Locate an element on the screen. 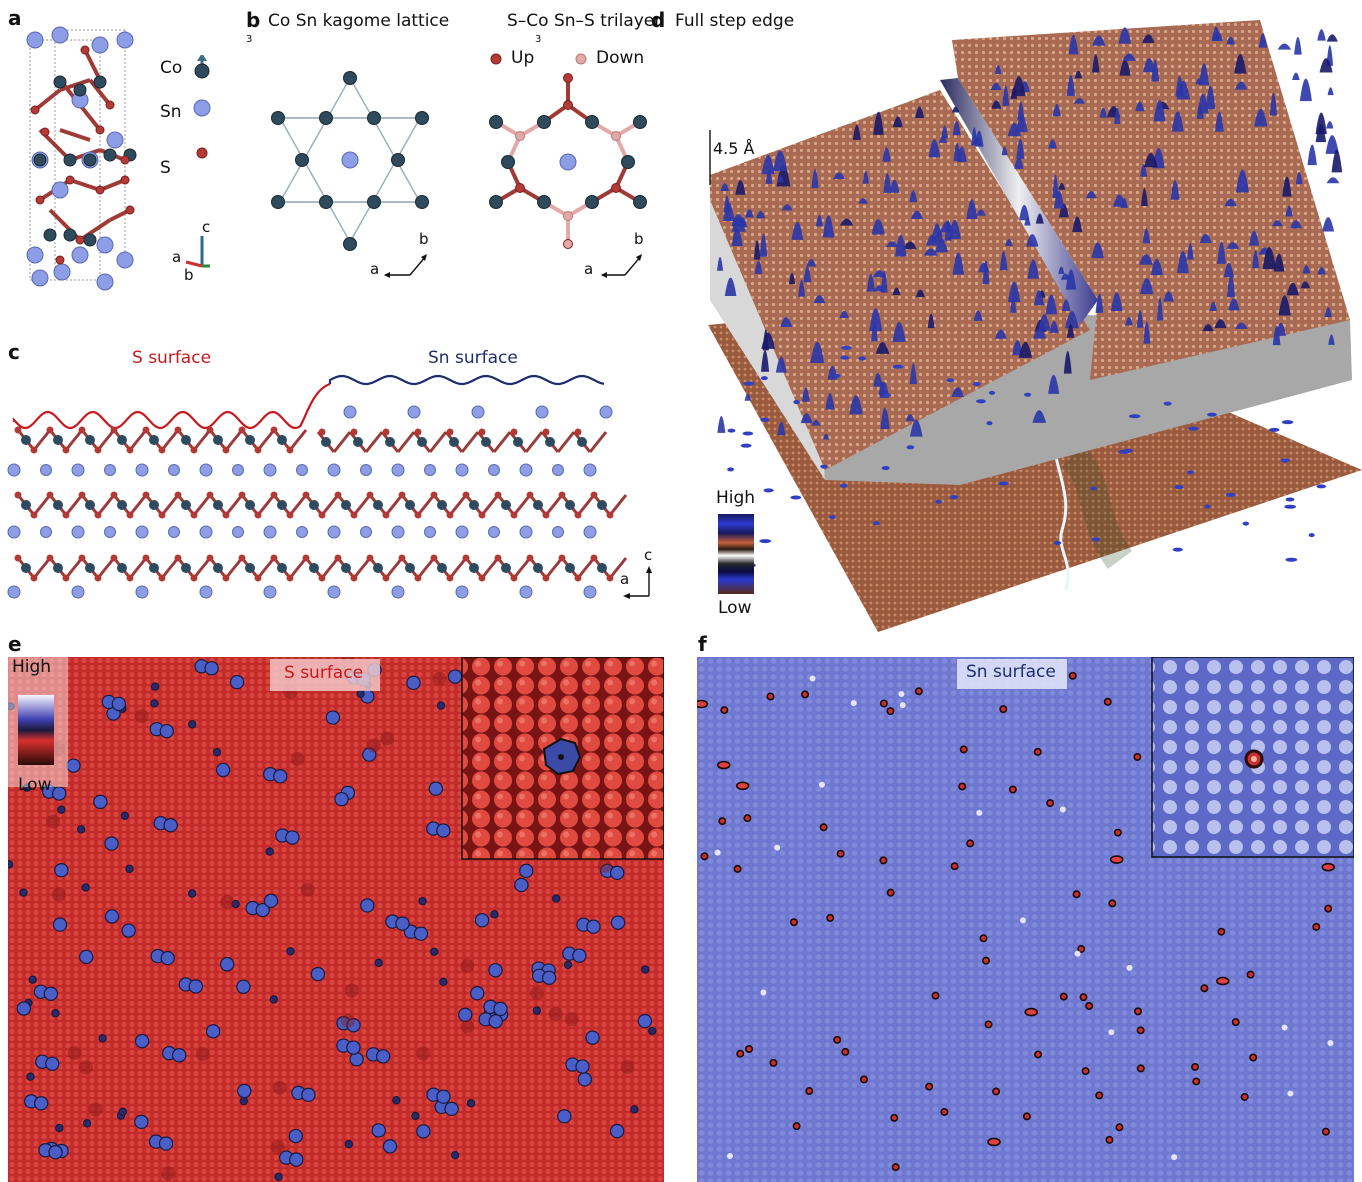  bright-spot is located at coordinates (777, 847).